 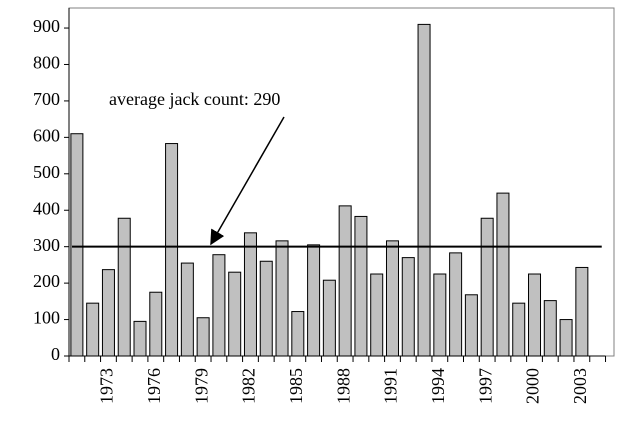 I want to click on y-tick-label: 700, so click(x=46, y=99).